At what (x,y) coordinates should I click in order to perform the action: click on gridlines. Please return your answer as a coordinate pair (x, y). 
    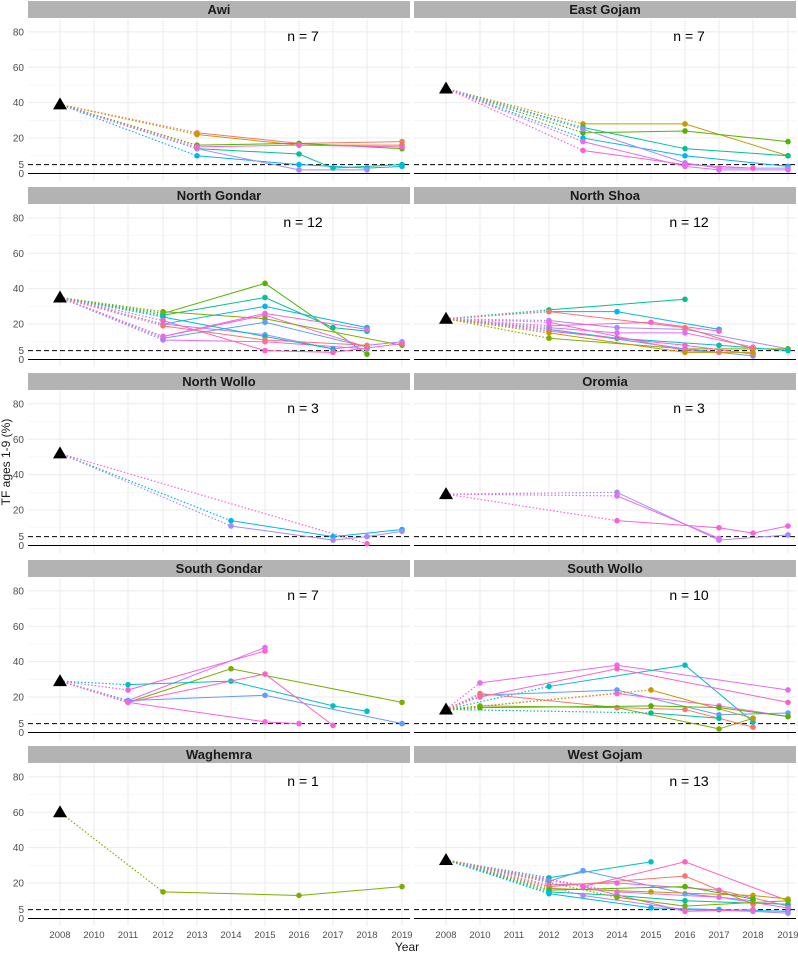
    Looking at the image, I should click on (219, 659).